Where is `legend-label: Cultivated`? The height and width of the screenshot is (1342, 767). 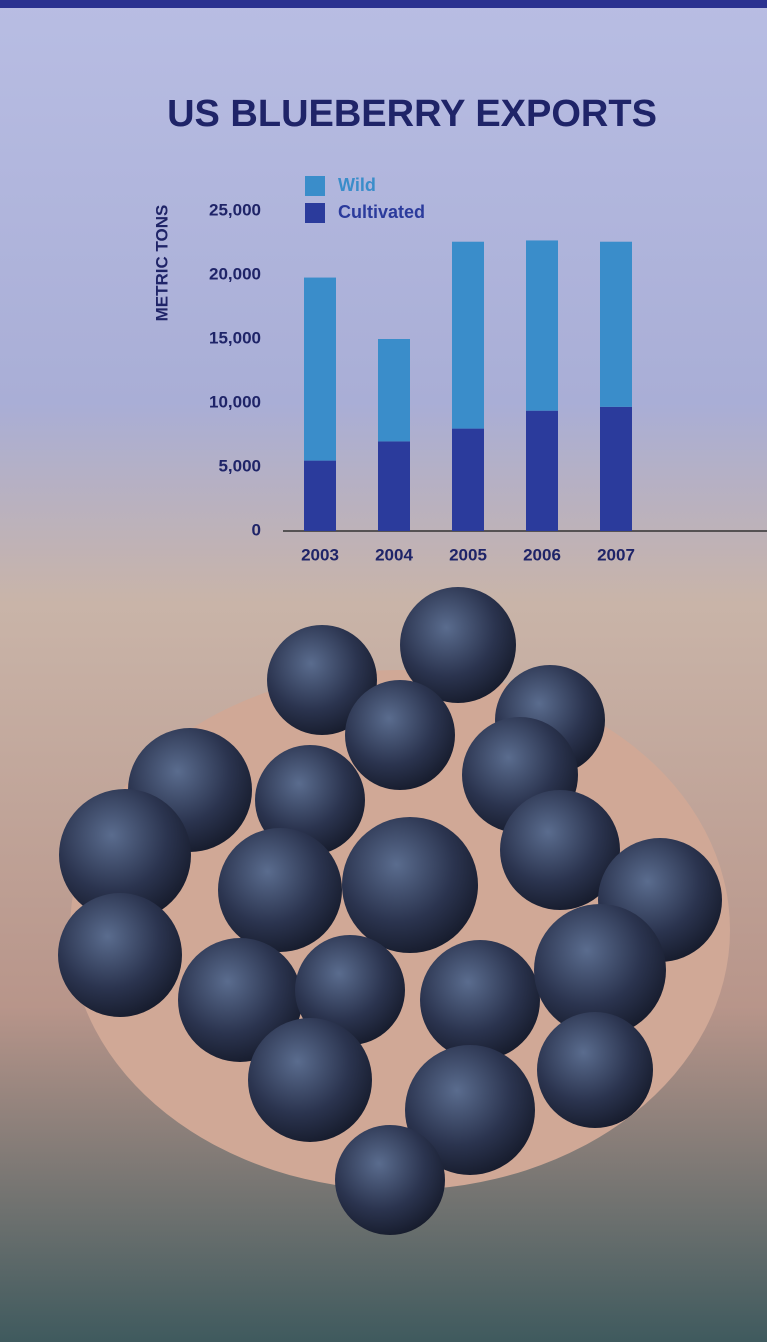 legend-label: Cultivated is located at coordinates (381, 212).